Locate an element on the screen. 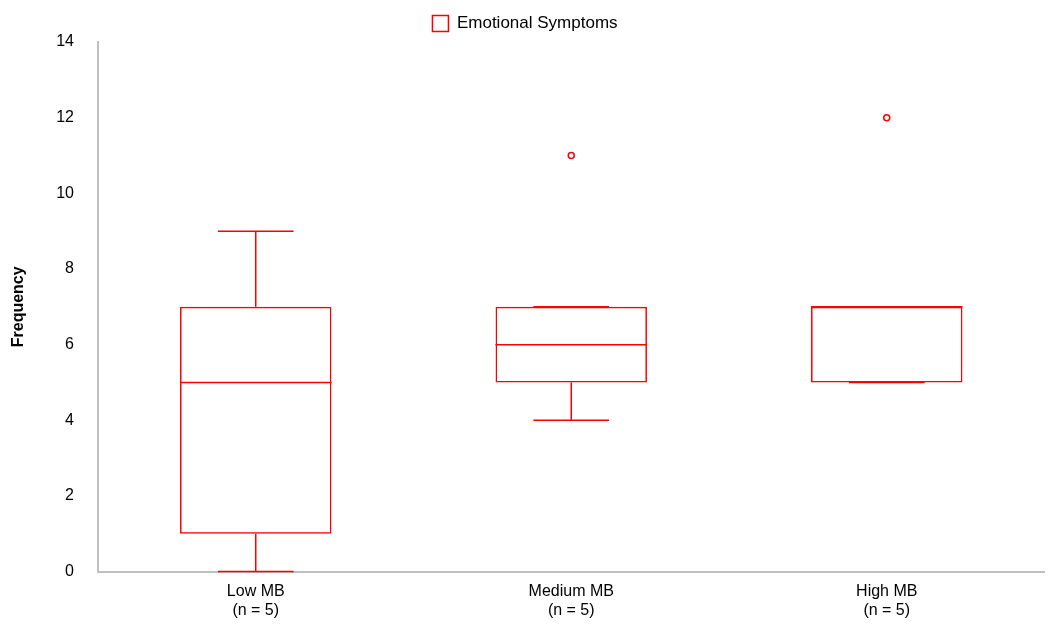 The height and width of the screenshot is (635, 1050). y-tick-label: 10 is located at coordinates (65, 192).